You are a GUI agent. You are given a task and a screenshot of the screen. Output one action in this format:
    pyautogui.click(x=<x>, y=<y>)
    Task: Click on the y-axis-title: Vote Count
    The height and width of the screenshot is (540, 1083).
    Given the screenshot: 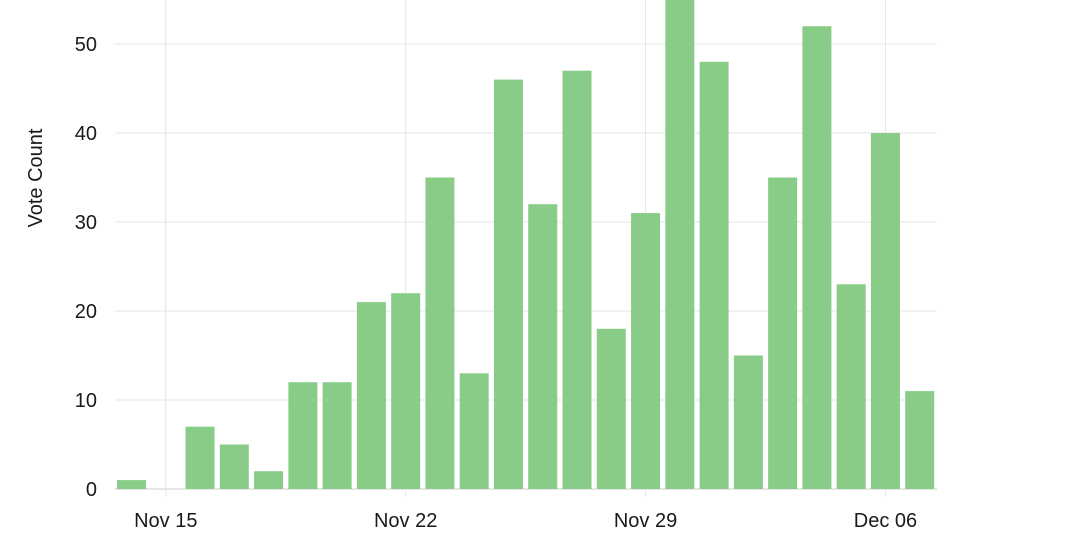 What is the action you would take?
    pyautogui.click(x=36, y=177)
    